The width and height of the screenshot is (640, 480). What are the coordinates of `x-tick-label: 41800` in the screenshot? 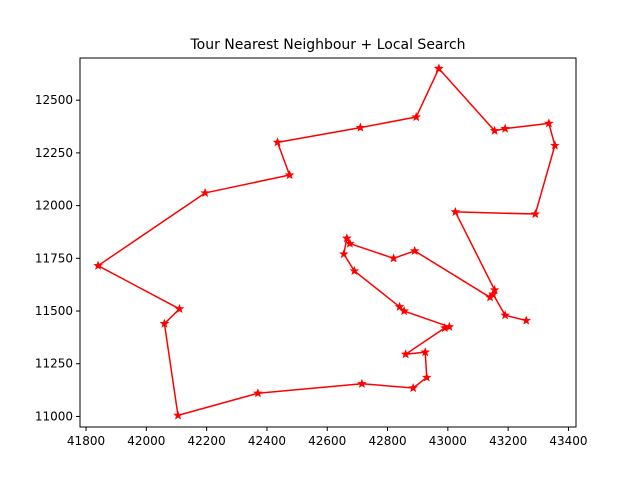 It's located at (86, 441).